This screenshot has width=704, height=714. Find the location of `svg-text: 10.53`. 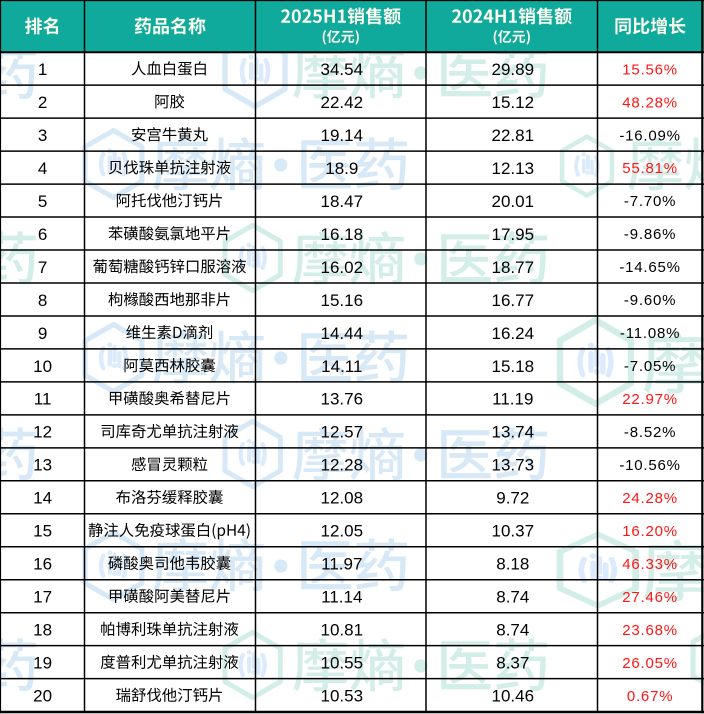

svg-text: 10.53 is located at coordinates (342, 696).